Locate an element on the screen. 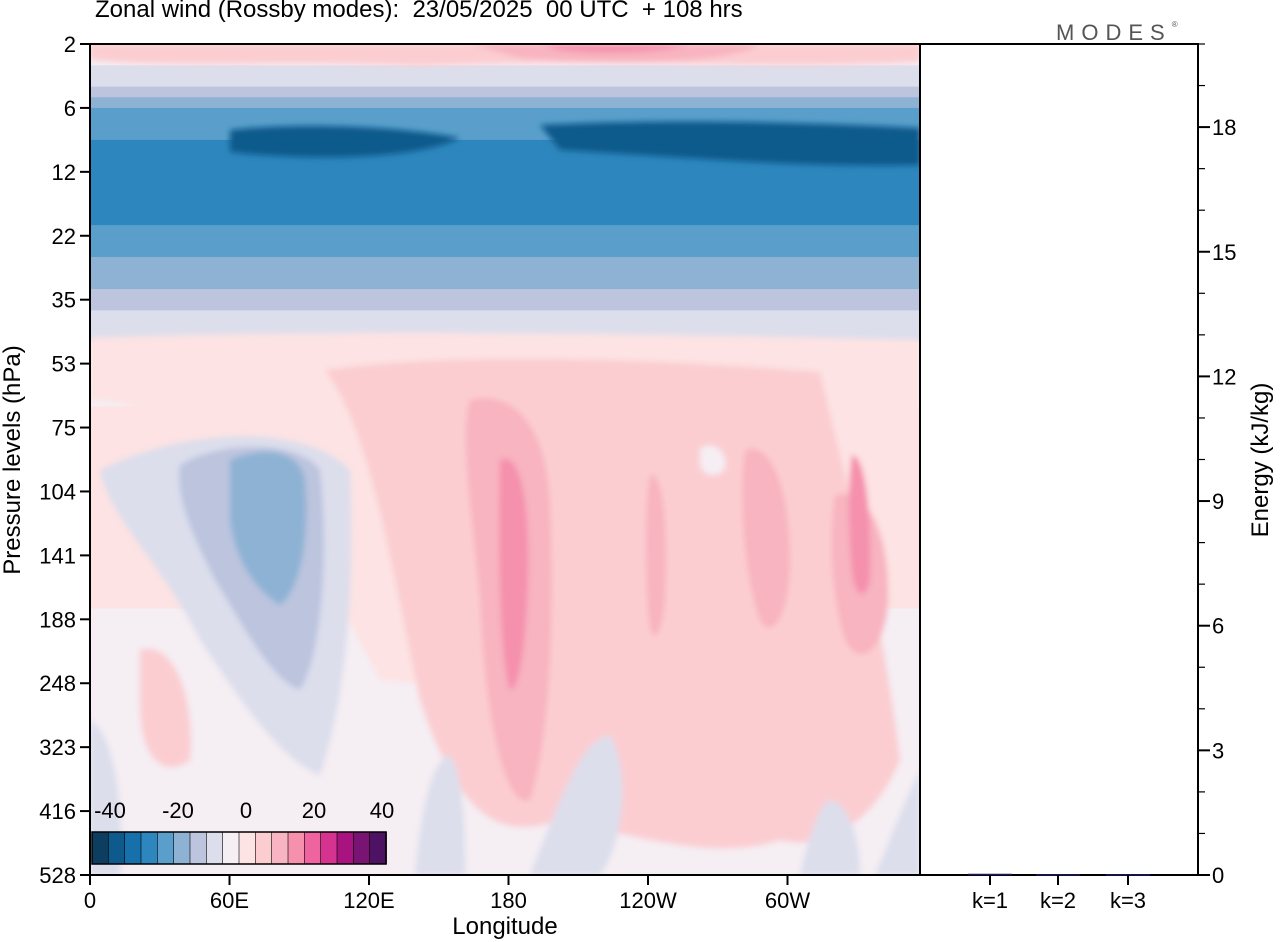 The width and height of the screenshot is (1280, 942). y-tick-label: 53 is located at coordinates (64, 364).